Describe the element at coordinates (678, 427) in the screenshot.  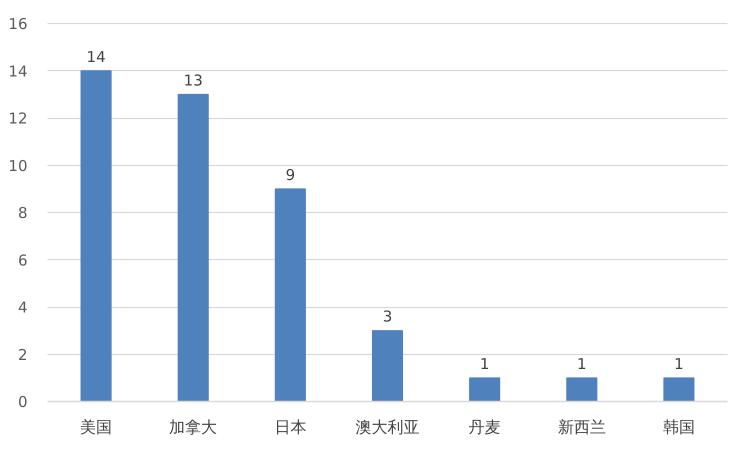
I see `x-tick-label: 韩国` at that location.